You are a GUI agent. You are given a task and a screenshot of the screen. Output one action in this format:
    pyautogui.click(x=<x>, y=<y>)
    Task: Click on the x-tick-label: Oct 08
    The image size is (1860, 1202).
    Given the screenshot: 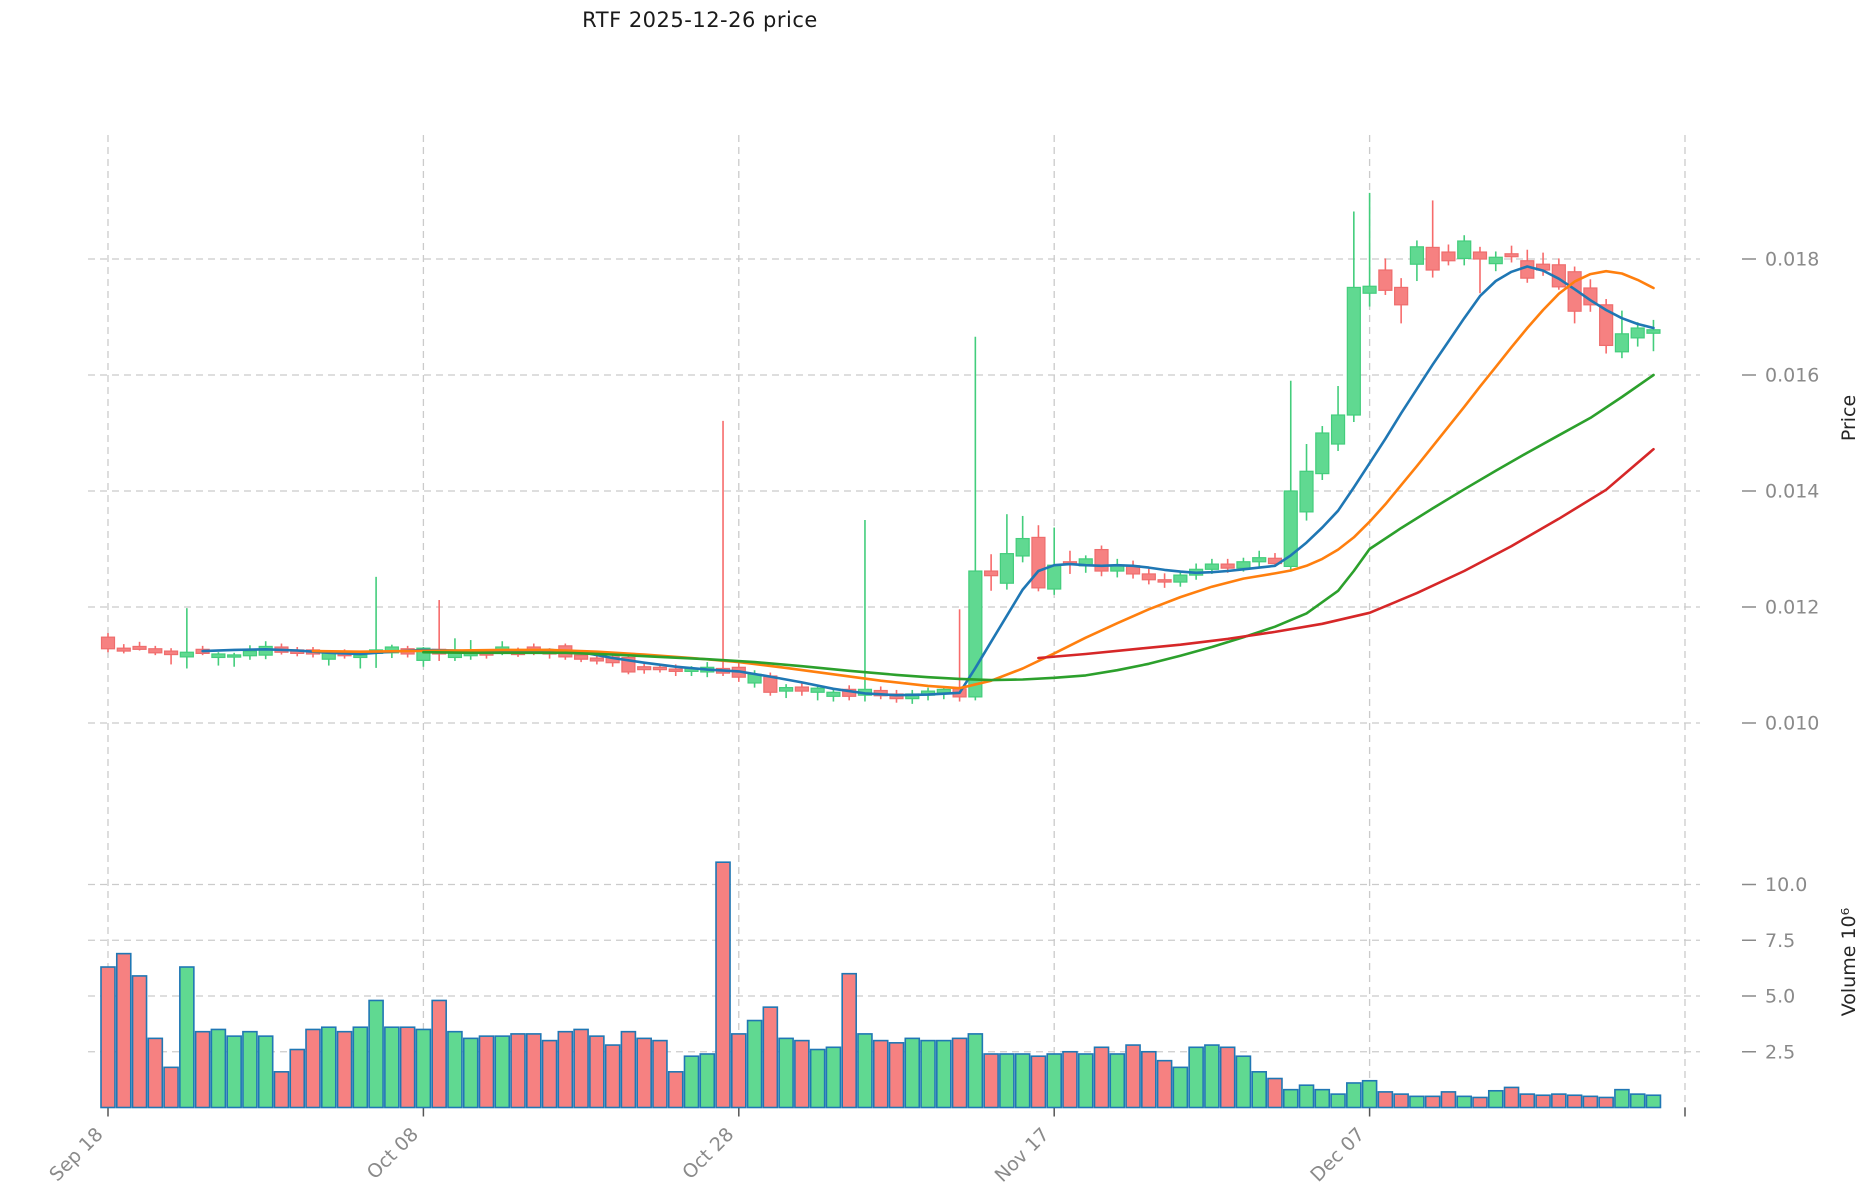 What is the action you would take?
    pyautogui.click(x=393, y=1153)
    